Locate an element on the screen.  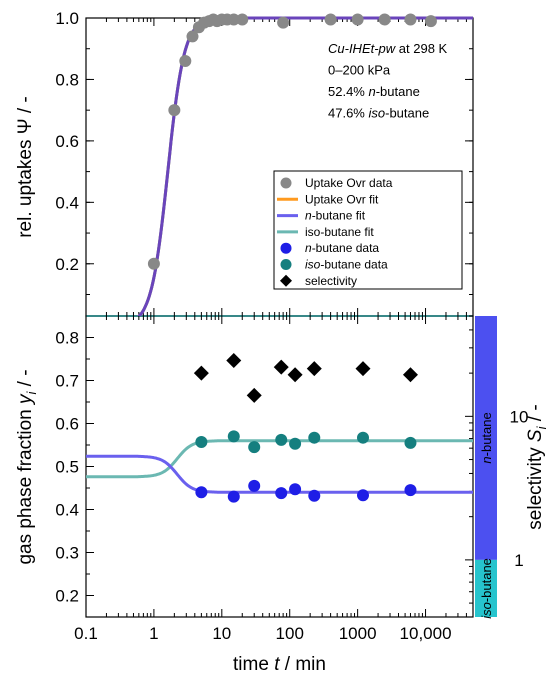
annotation-line: 52.4% n-butane is located at coordinates (374, 91).